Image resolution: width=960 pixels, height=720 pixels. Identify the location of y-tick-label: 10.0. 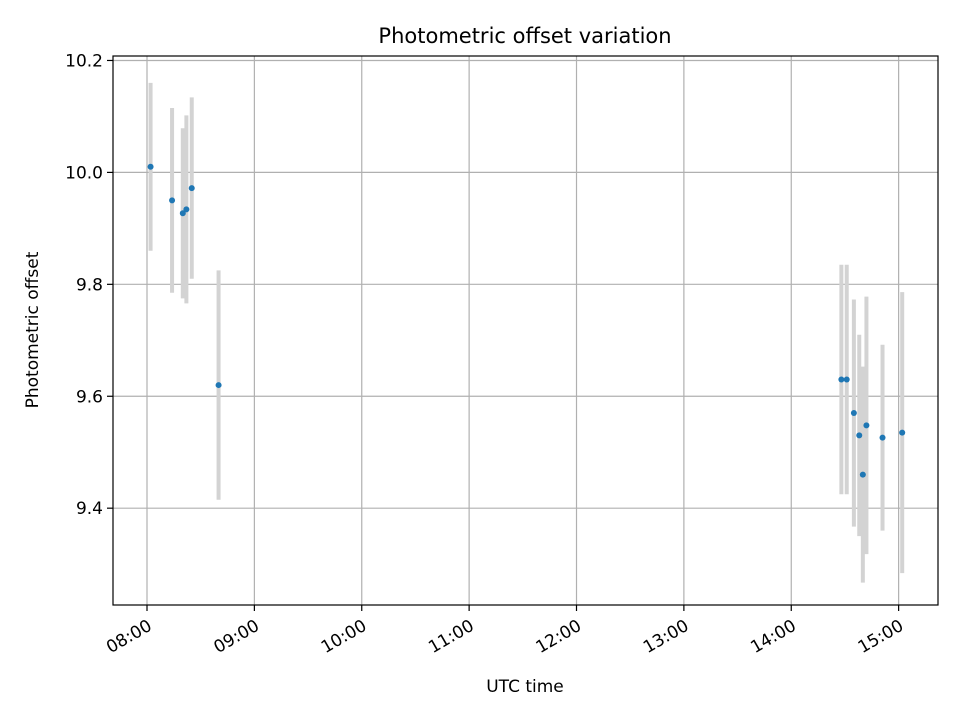
(84, 173).